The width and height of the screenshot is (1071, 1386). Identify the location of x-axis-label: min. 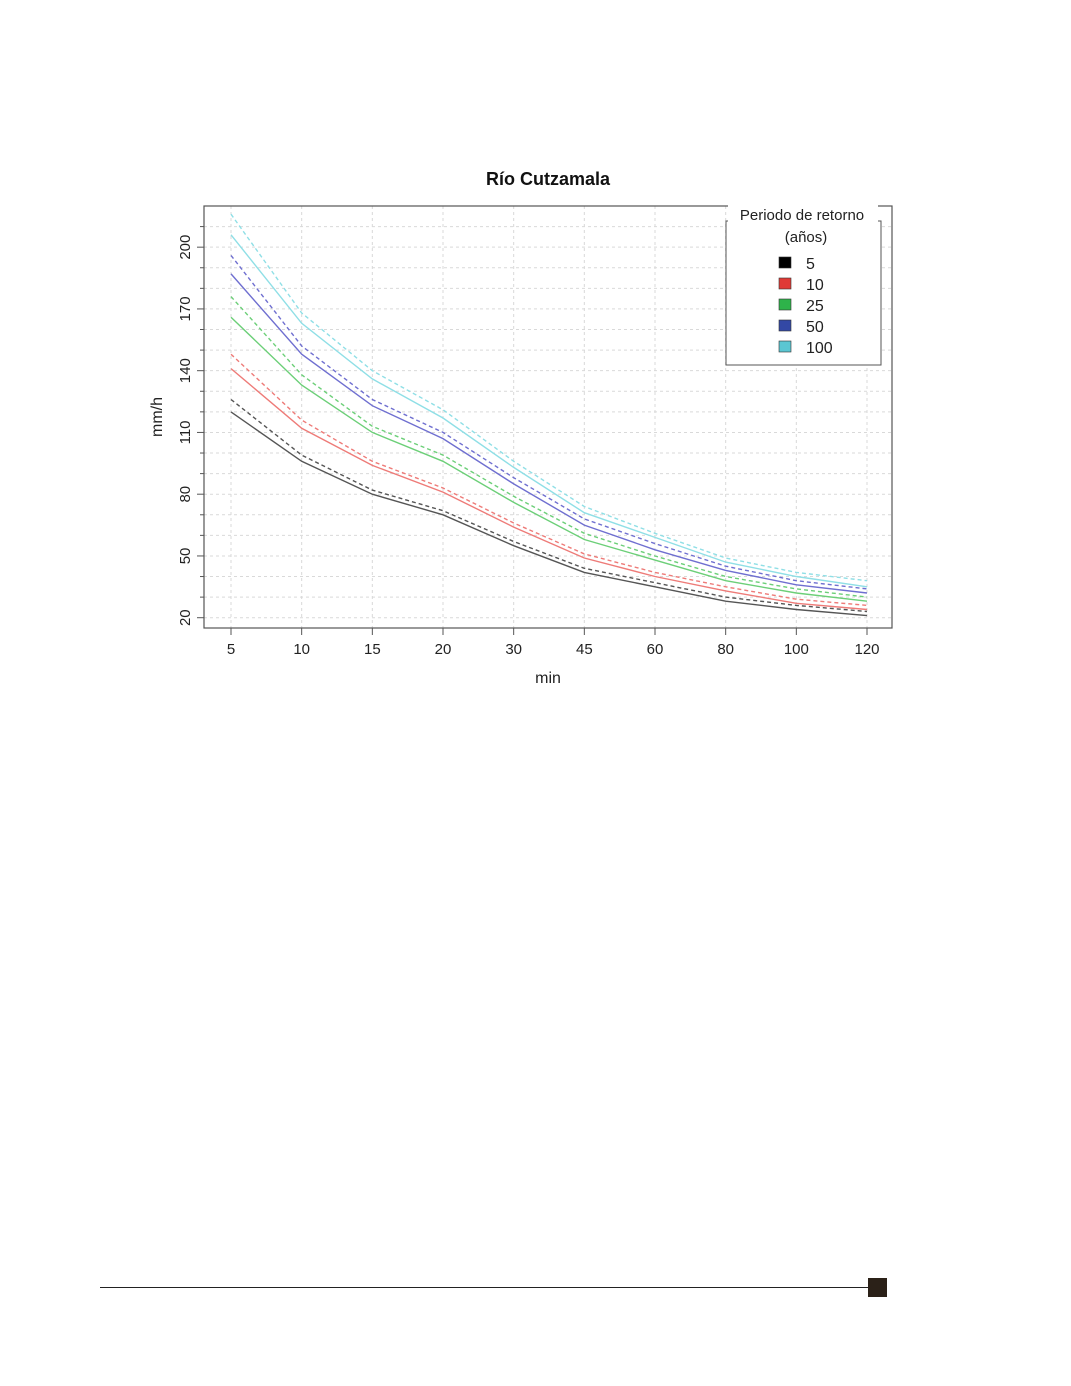
(548, 678).